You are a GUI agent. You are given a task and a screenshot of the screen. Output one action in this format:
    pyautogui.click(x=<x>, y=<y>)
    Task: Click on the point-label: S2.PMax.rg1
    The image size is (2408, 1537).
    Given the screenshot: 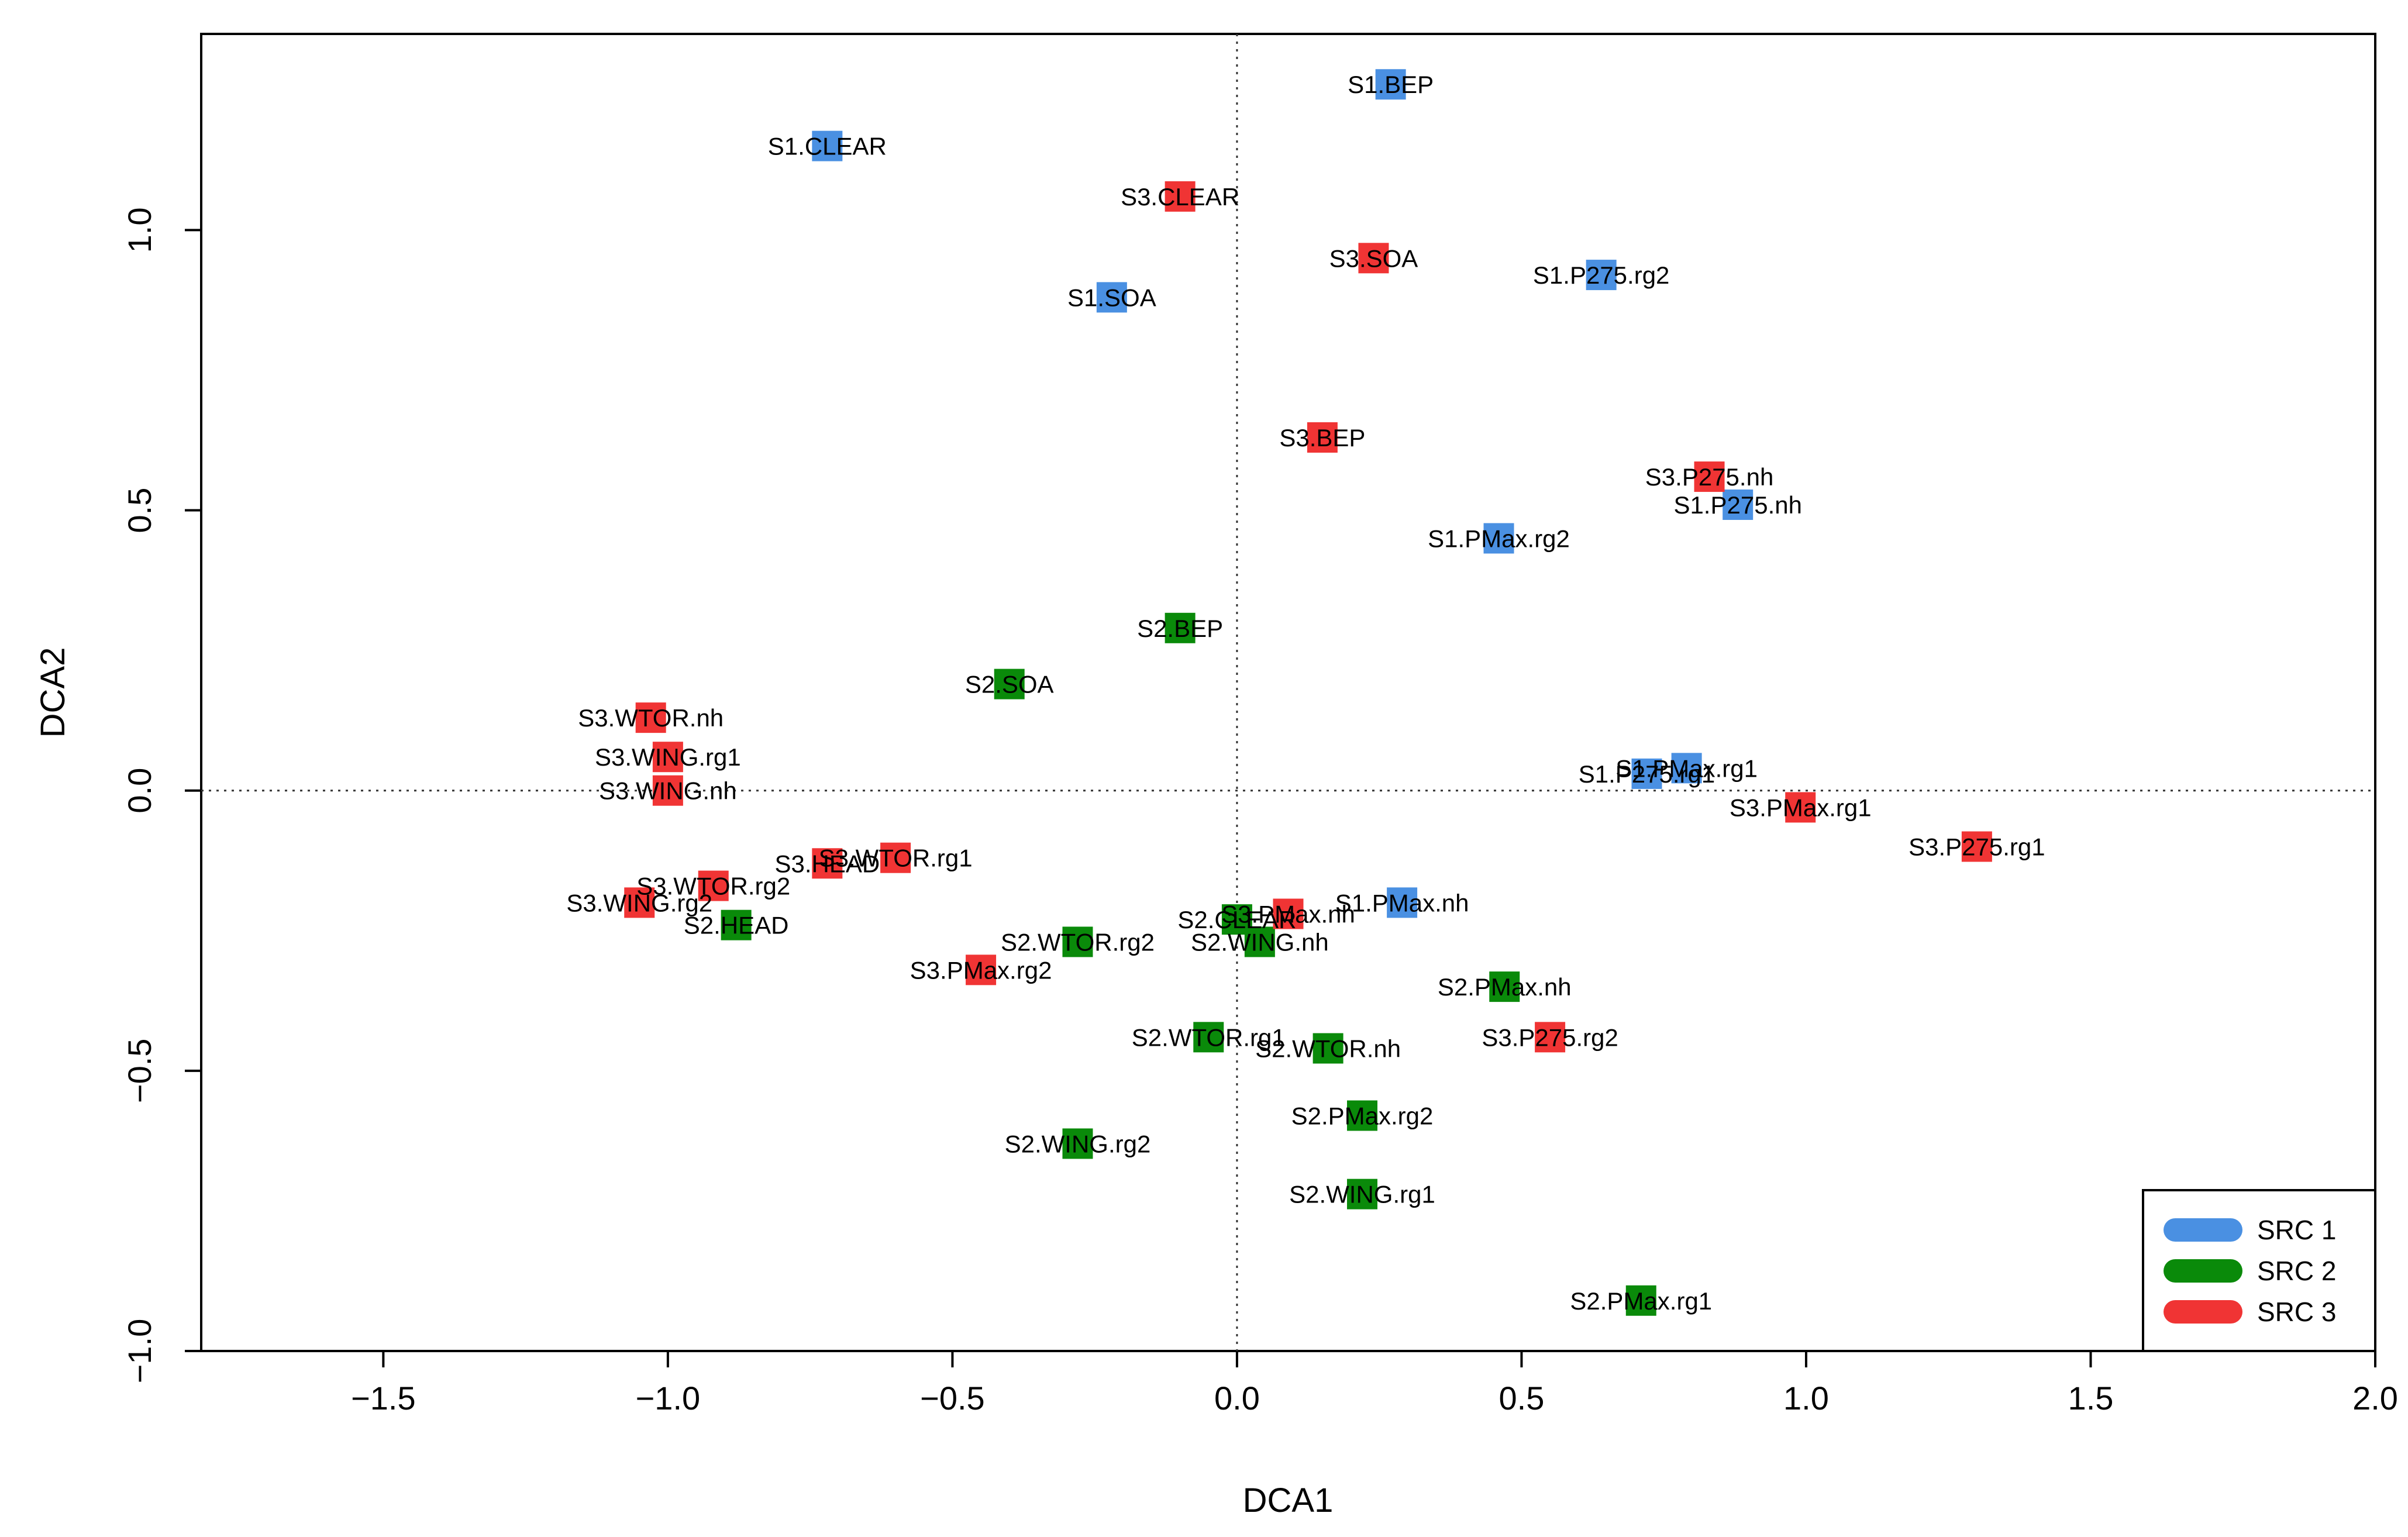 What is the action you would take?
    pyautogui.click(x=1641, y=1301)
    